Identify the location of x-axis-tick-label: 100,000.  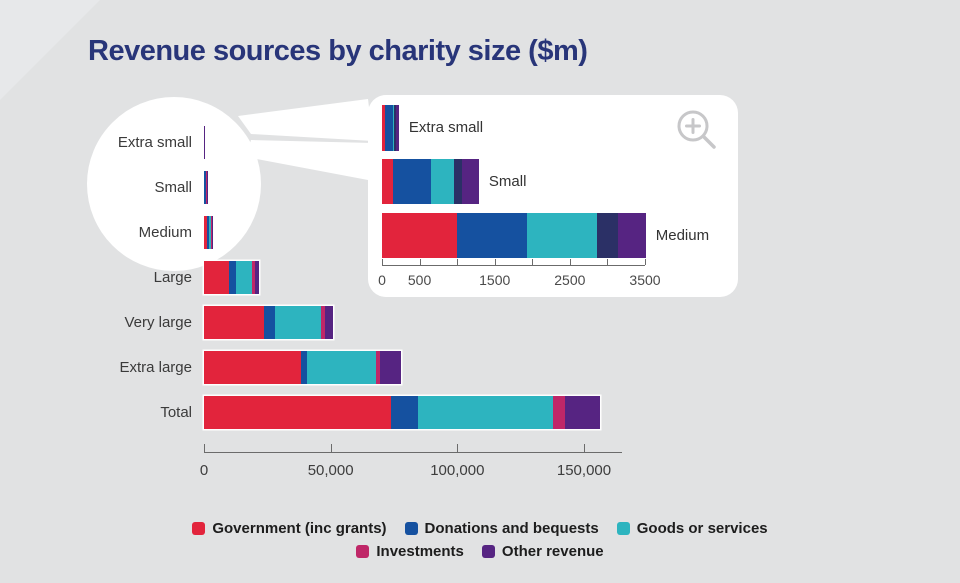
(457, 470).